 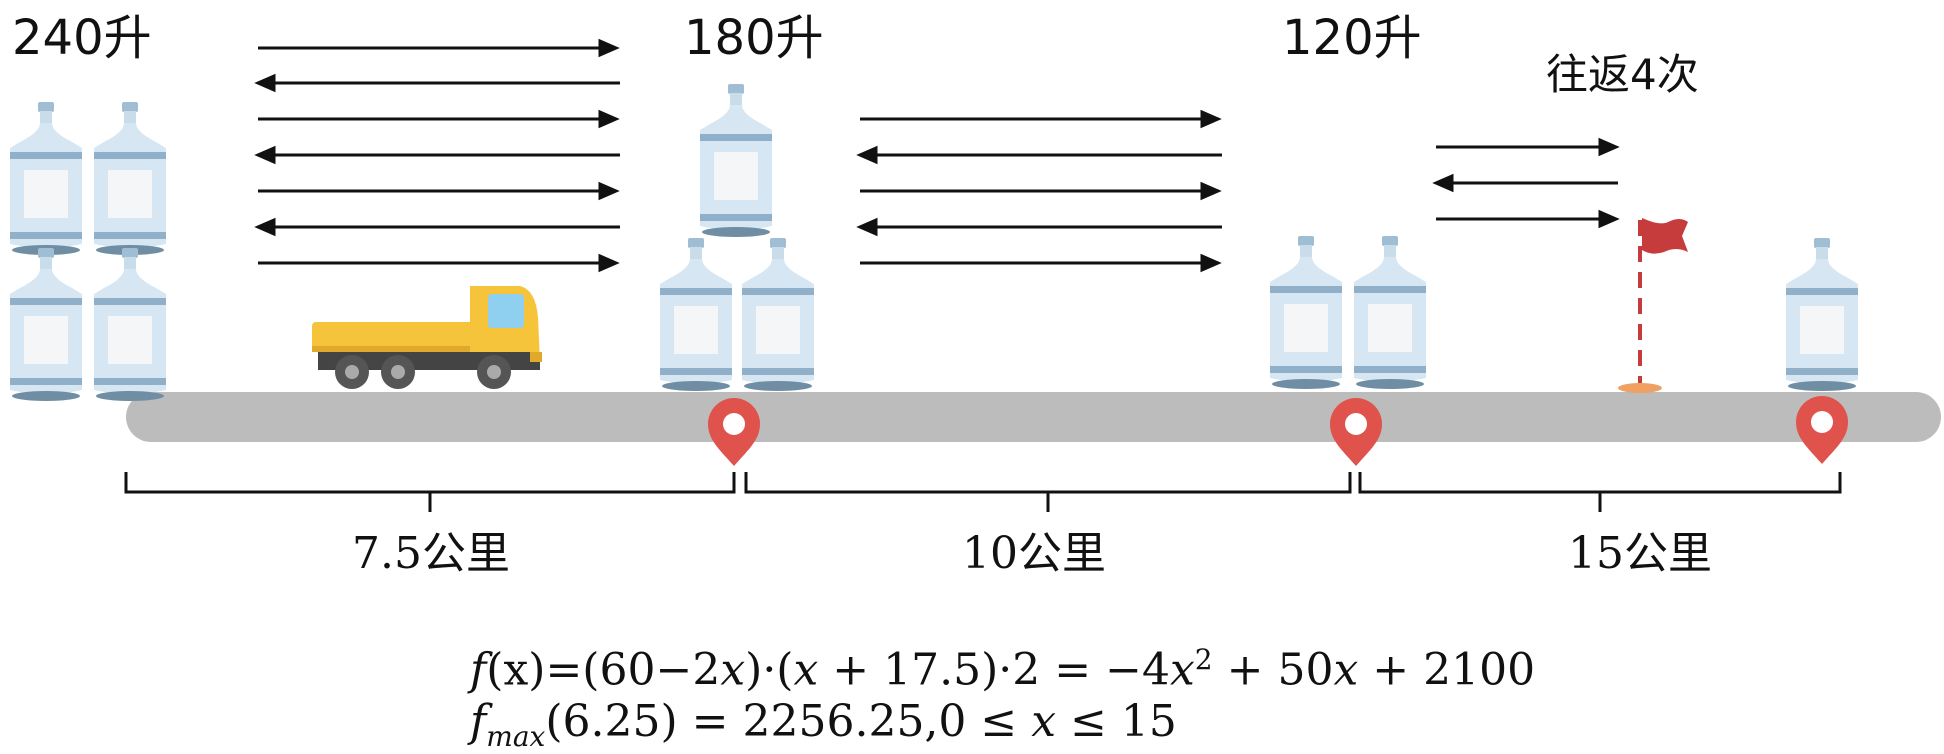 I want to click on segment3-distance: 15公里, so click(x=1640, y=553).